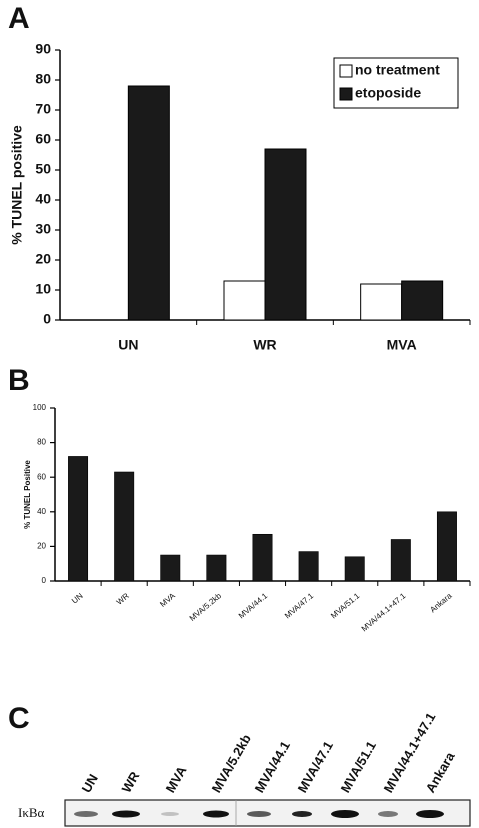 This screenshot has width=479, height=828. What do you see at coordinates (388, 93) in the screenshot?
I see `legend-label: etoposide` at bounding box center [388, 93].